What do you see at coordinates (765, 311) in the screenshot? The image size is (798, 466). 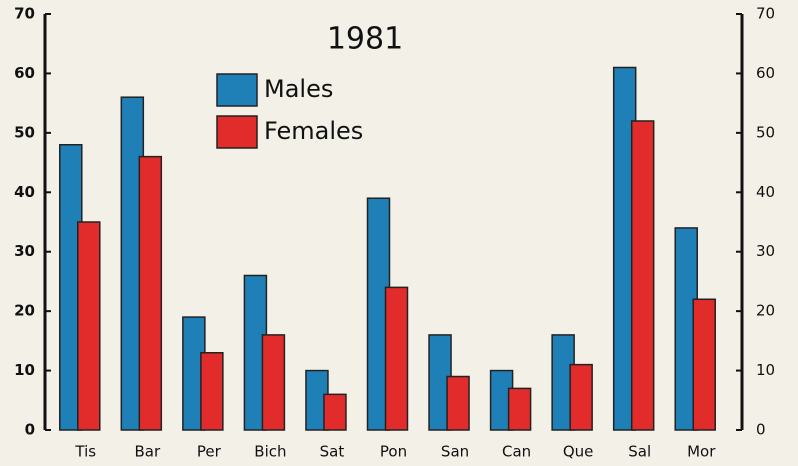 I see `y2-tick-label: 20` at bounding box center [765, 311].